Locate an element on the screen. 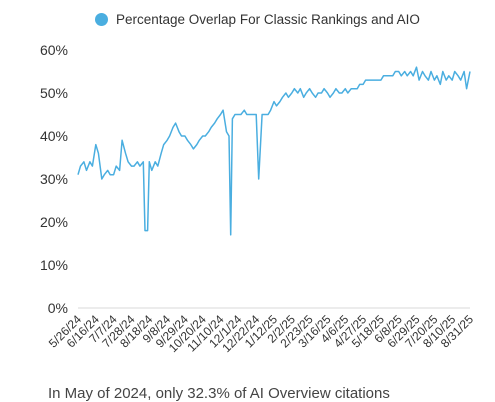 The image size is (495, 402). y-tick-label: 10% is located at coordinates (54, 265).